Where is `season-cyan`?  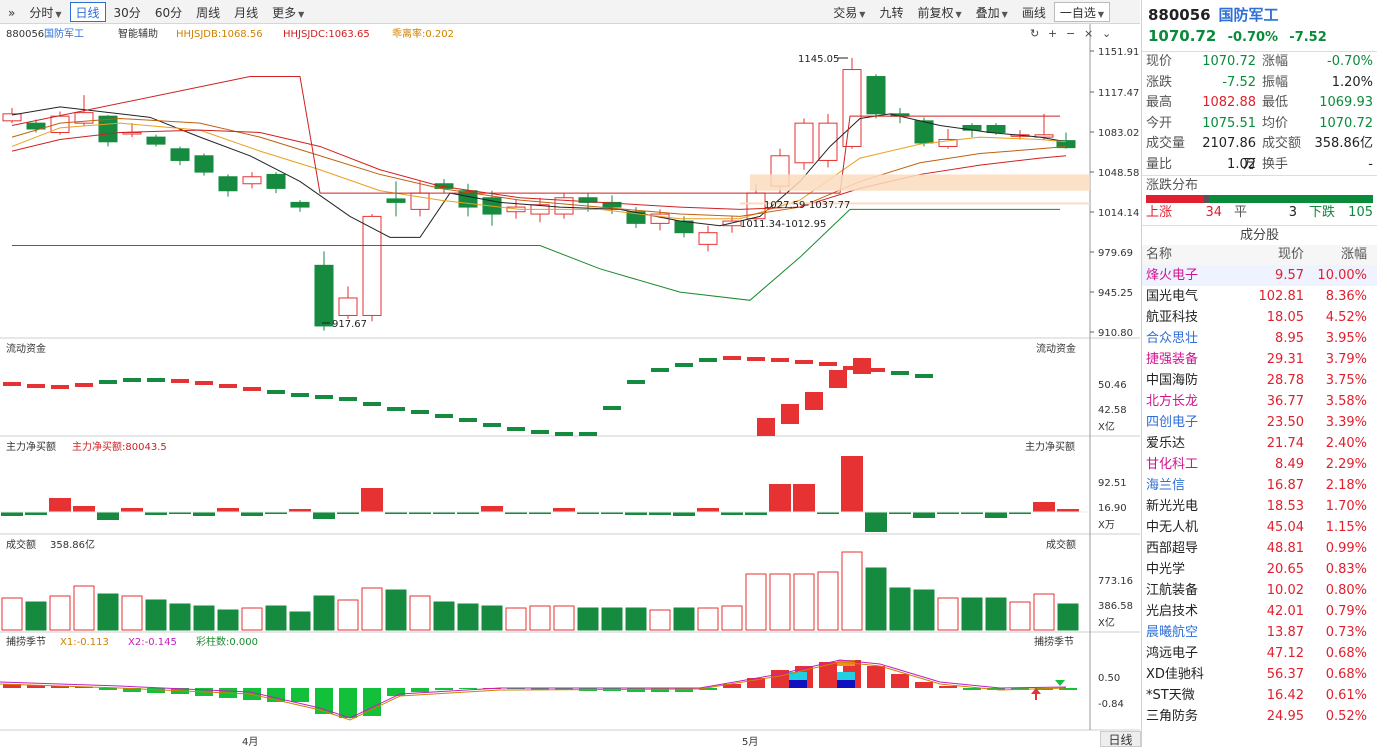 season-cyan is located at coordinates (846, 676).